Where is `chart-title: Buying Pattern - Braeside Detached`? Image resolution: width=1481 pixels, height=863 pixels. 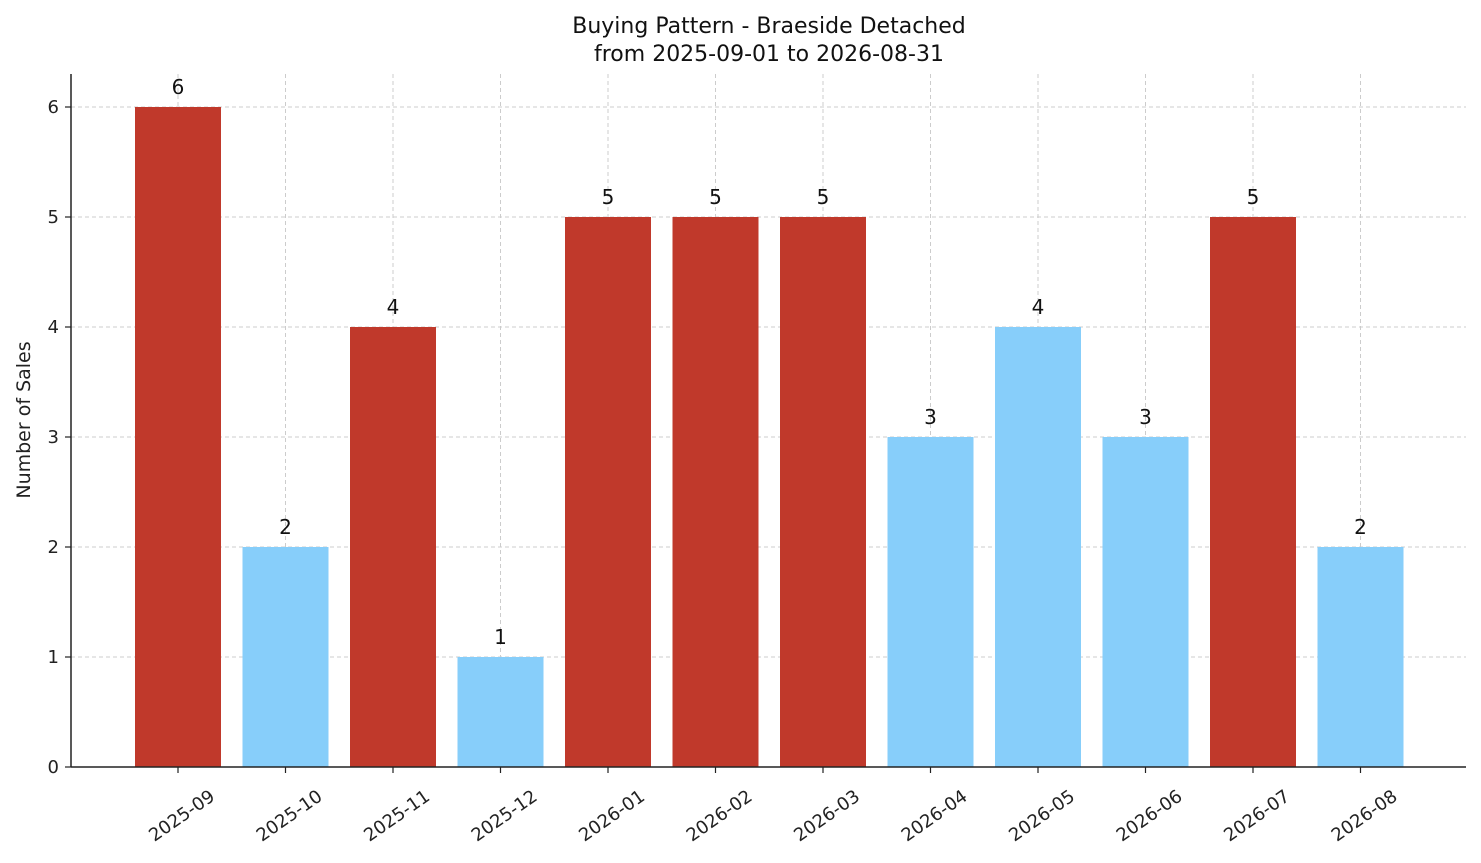 chart-title: Buying Pattern - Braeside Detached is located at coordinates (769, 26).